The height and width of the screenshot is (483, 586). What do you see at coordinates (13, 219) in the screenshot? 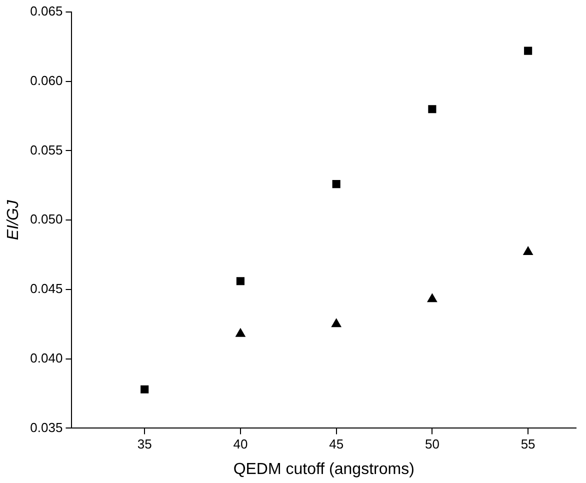
I see `y-axis-title: EI/GJ` at bounding box center [13, 219].